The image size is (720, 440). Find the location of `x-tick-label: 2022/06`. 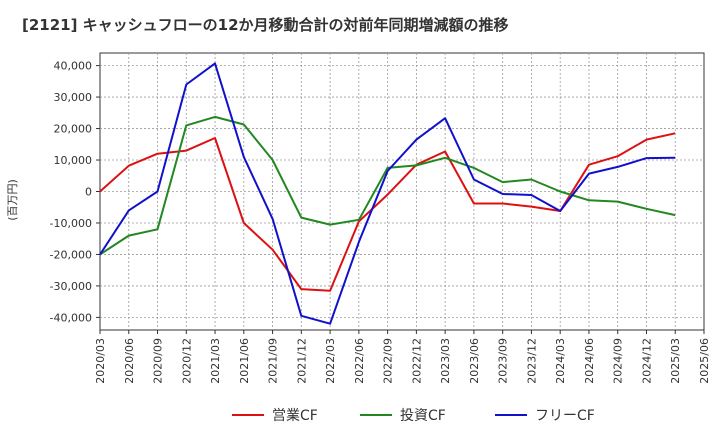

x-tick-label: 2022/06 is located at coordinates (359, 361).